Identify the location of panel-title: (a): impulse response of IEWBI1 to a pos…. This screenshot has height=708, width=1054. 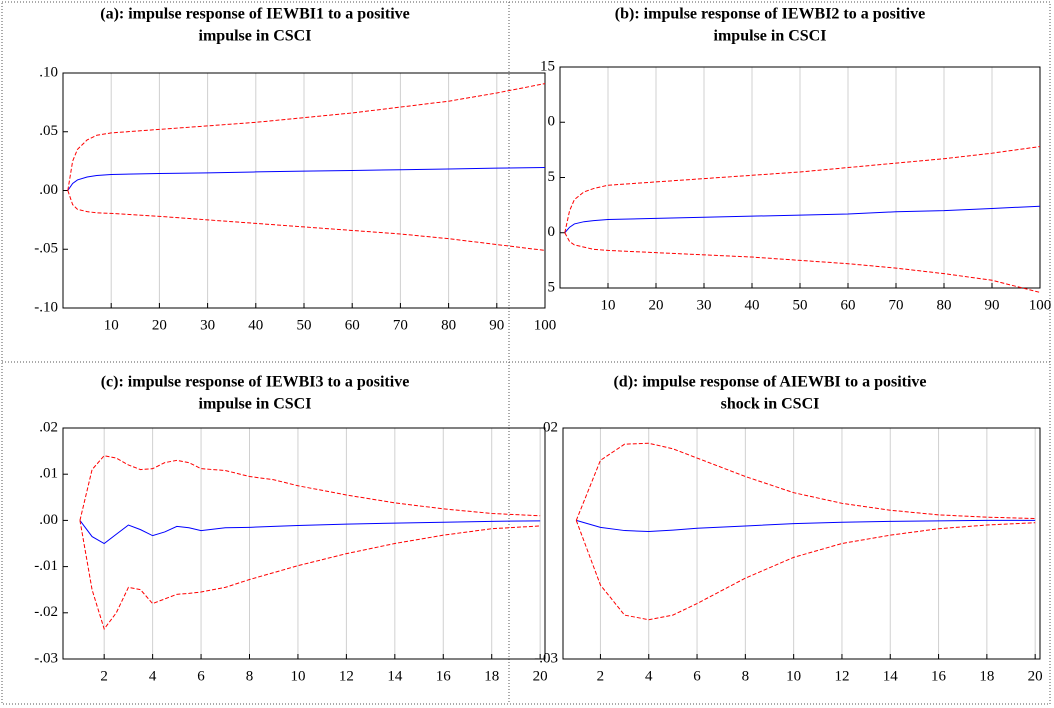
(255, 14).